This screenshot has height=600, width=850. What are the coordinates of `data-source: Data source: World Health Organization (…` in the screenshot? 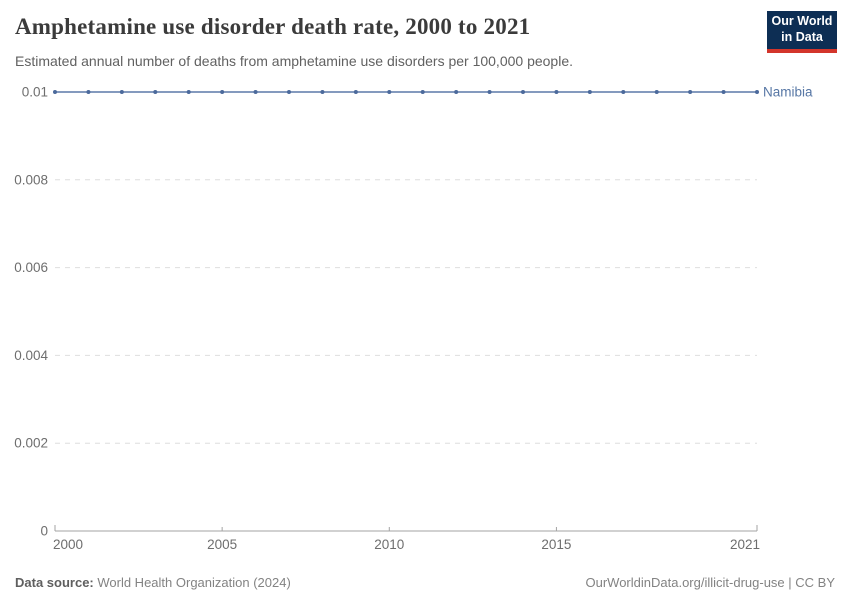 It's located at (153, 582).